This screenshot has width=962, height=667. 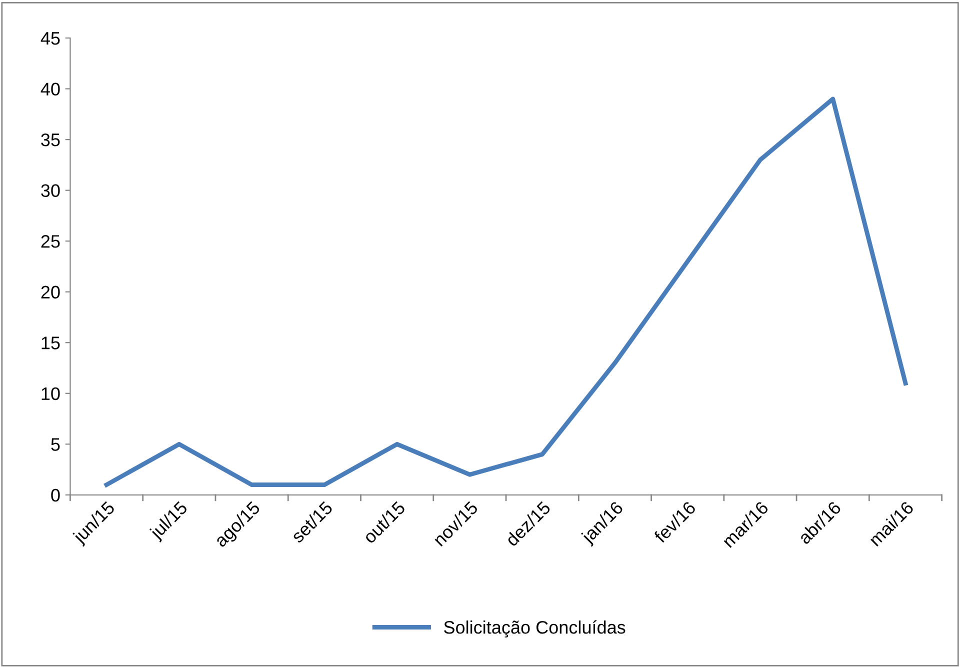 I want to click on y-tick-label: 35, so click(x=50, y=139).